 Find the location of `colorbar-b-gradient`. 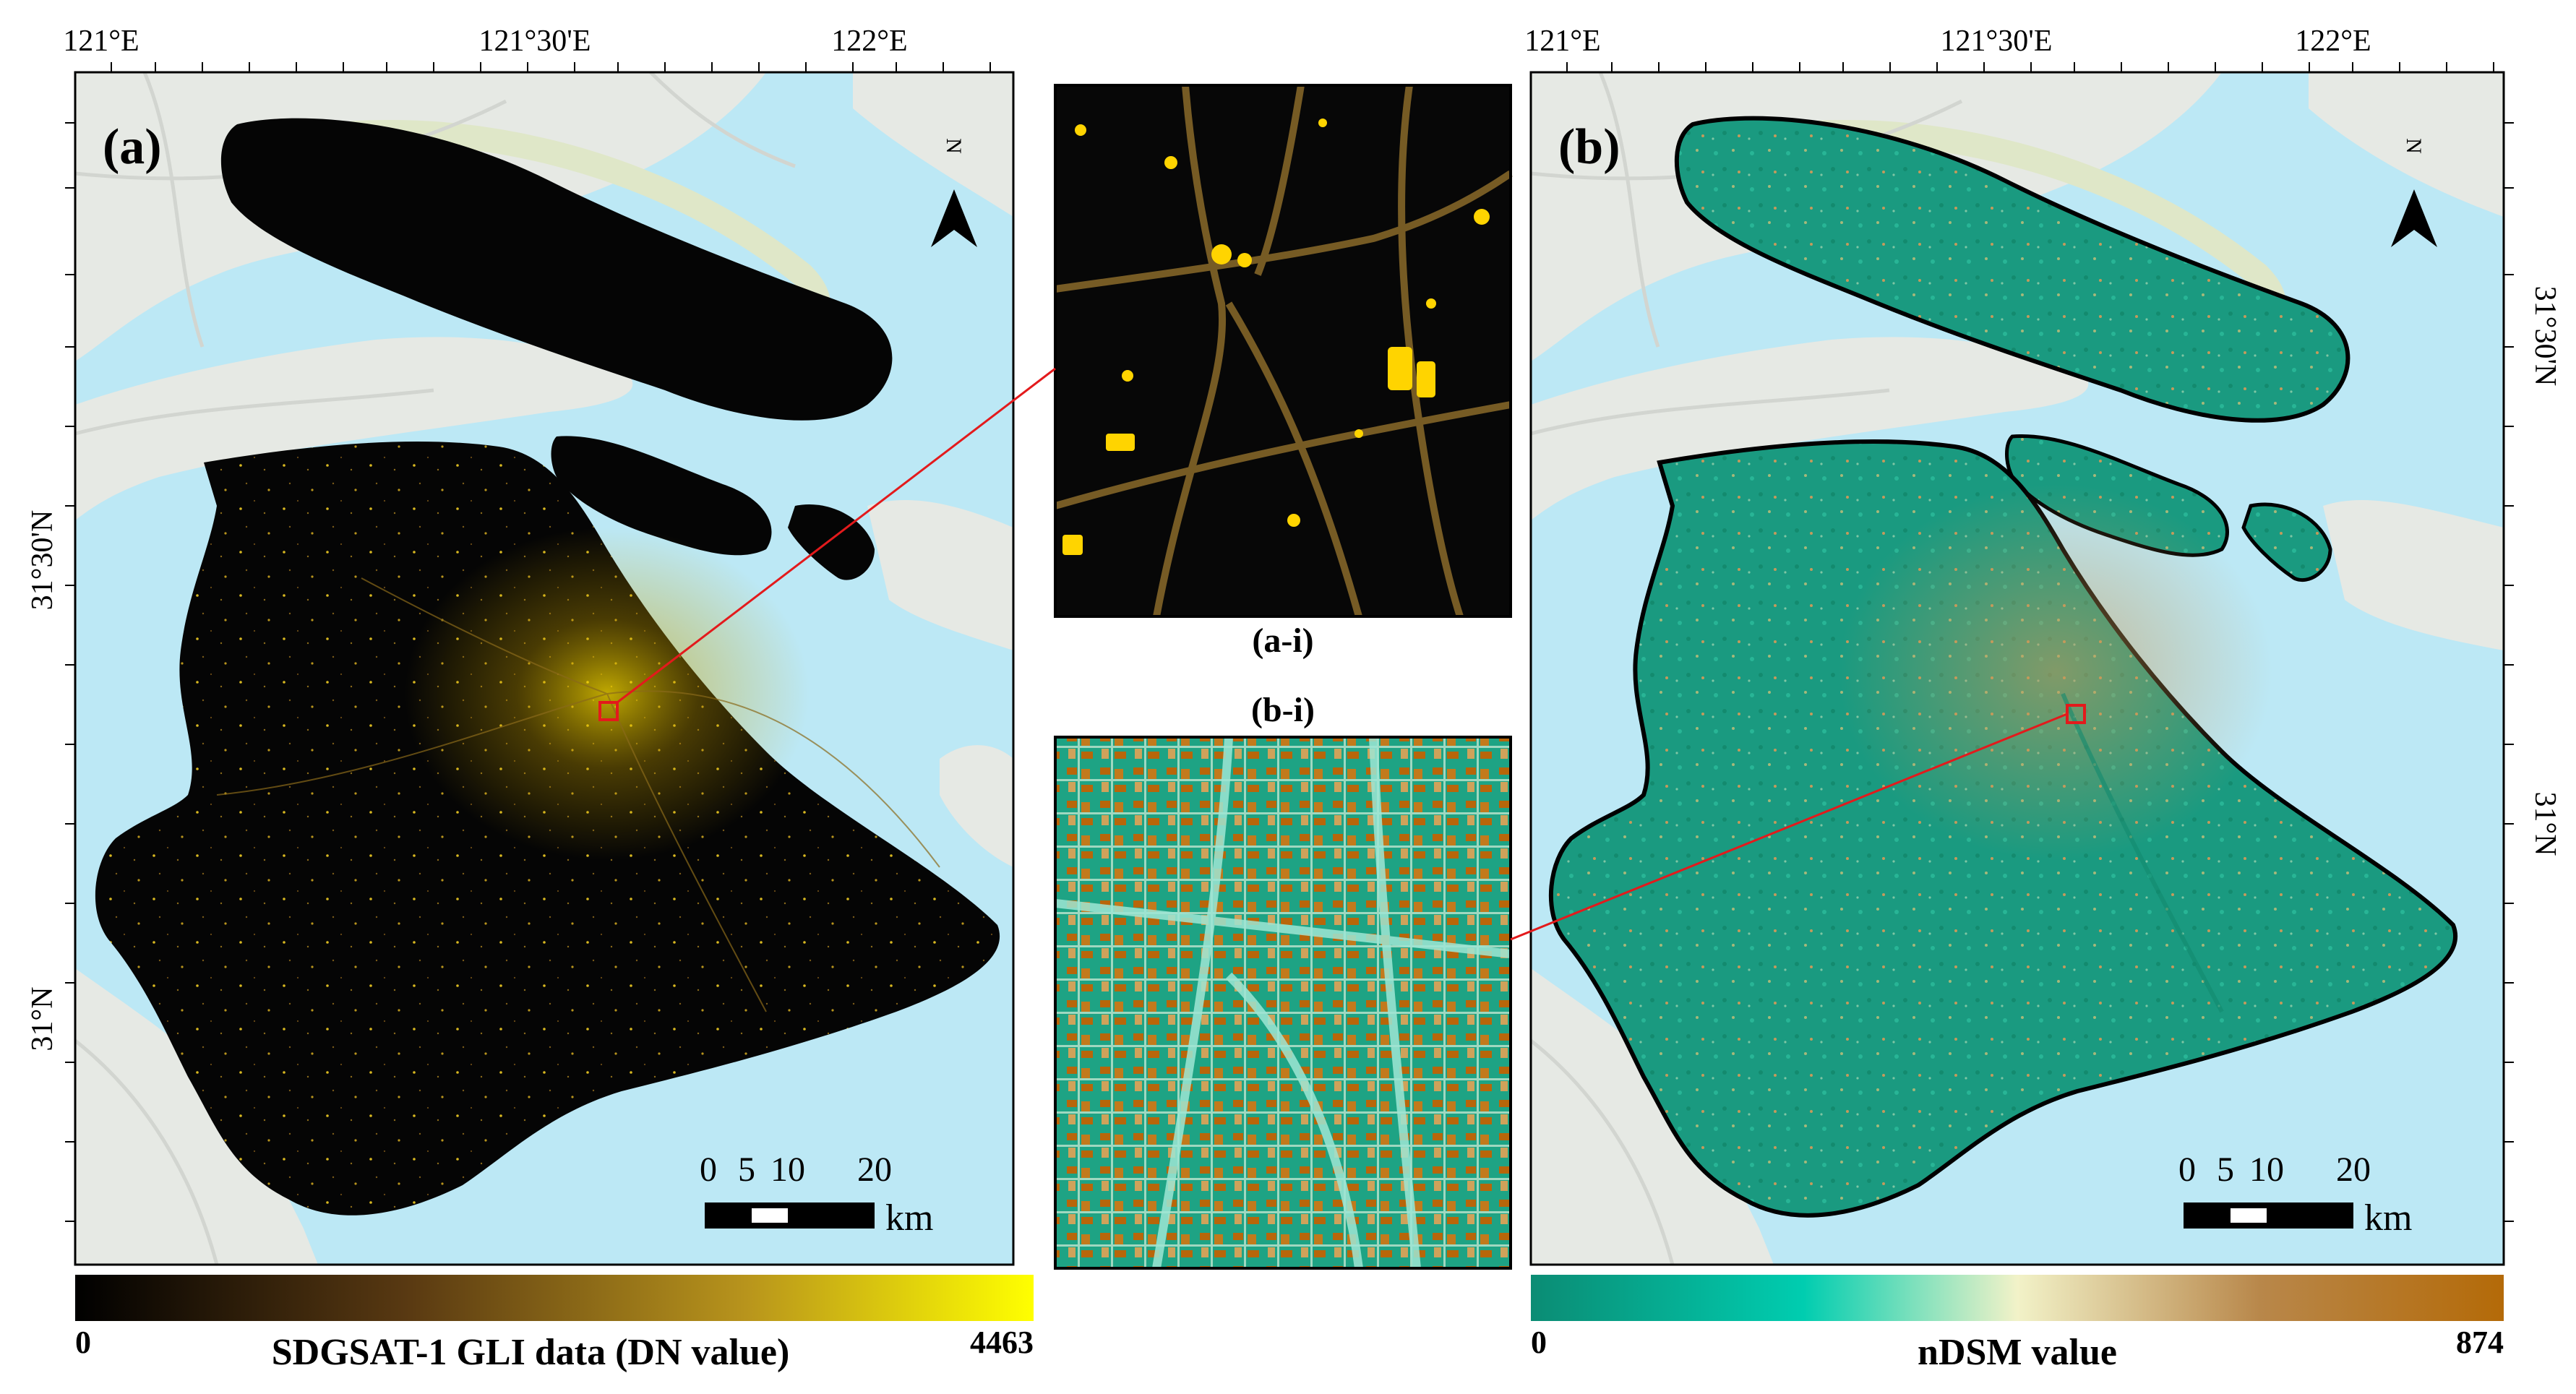

colorbar-b-gradient is located at coordinates (2018, 1298).